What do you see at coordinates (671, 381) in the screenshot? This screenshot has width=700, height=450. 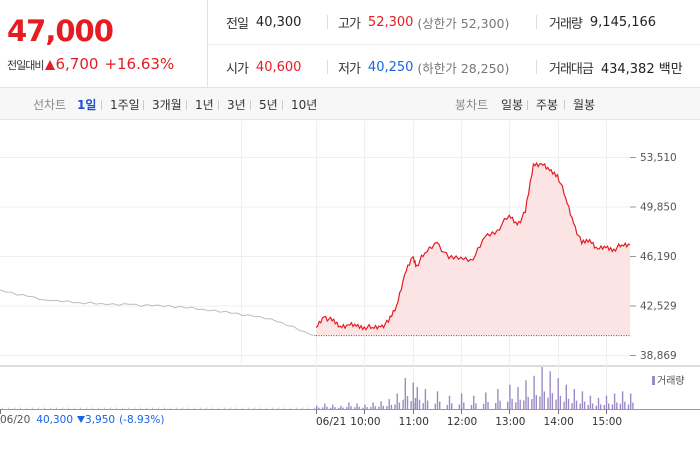 I see `volume-legend-label: 거래량` at bounding box center [671, 381].